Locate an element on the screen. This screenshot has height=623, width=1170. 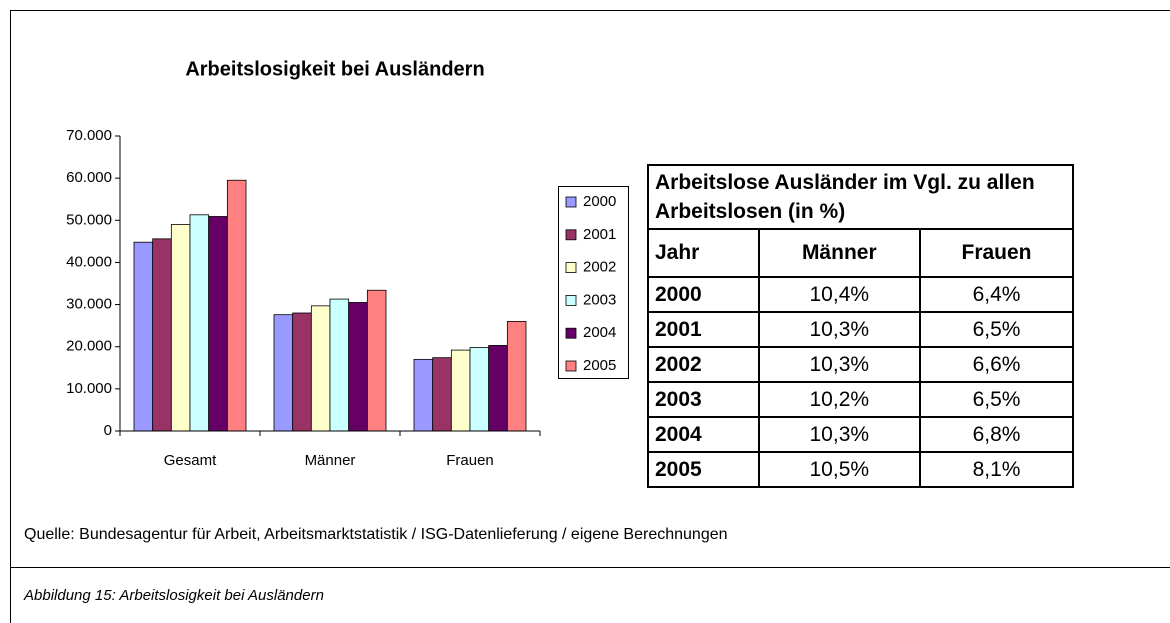
y-tick-label: 10.000 is located at coordinates (89, 388).